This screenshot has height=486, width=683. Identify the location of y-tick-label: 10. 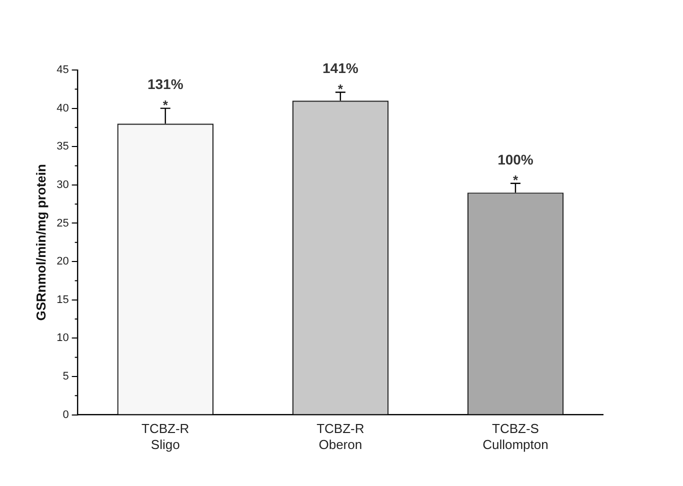
(62, 338).